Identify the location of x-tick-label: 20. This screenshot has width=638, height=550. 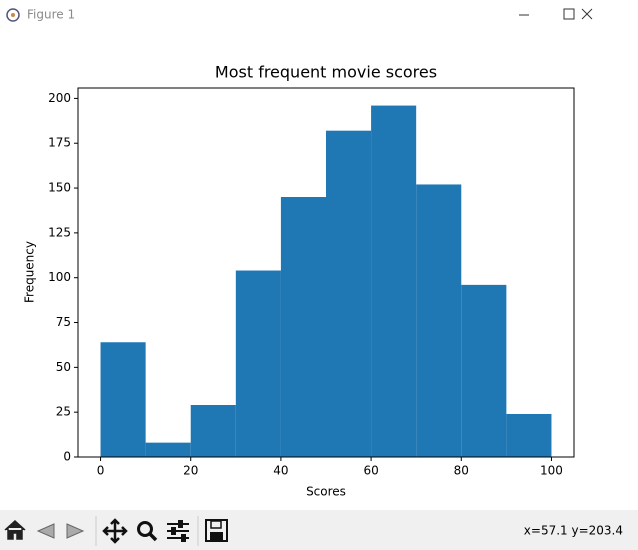
(190, 471).